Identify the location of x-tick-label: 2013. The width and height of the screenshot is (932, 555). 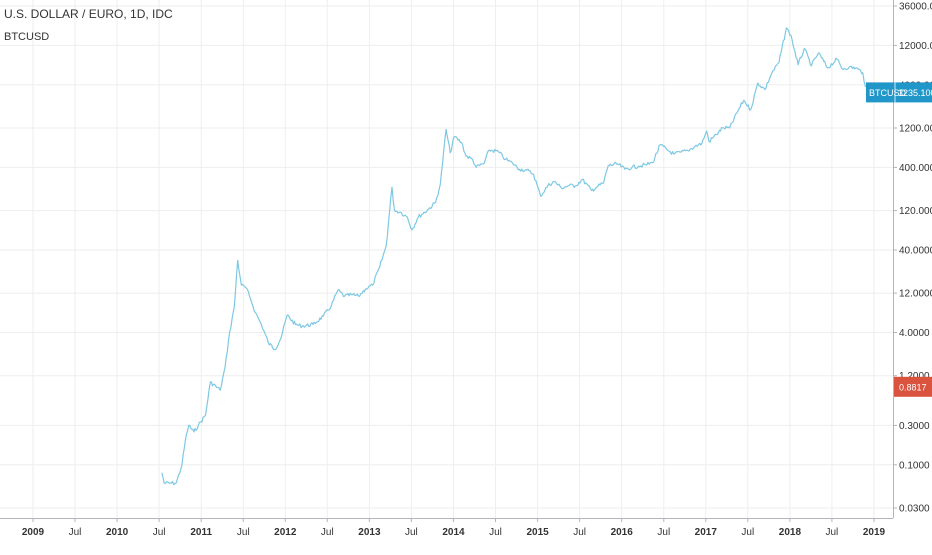
(369, 532).